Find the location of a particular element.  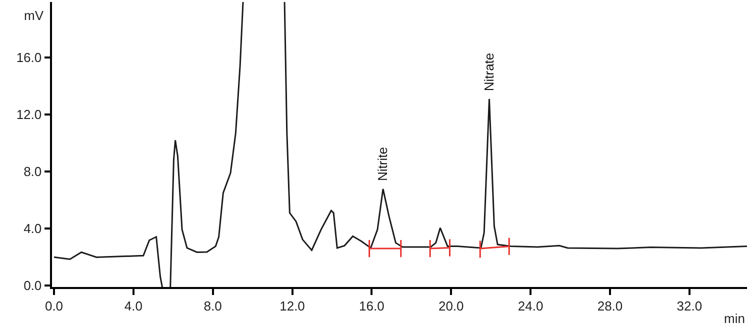

y-tick-label: 16.0 is located at coordinates (29, 58).